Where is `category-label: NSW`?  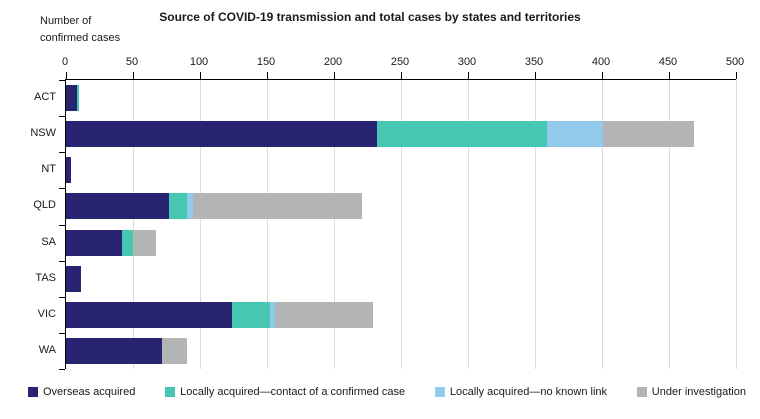 category-label: NSW is located at coordinates (43, 133).